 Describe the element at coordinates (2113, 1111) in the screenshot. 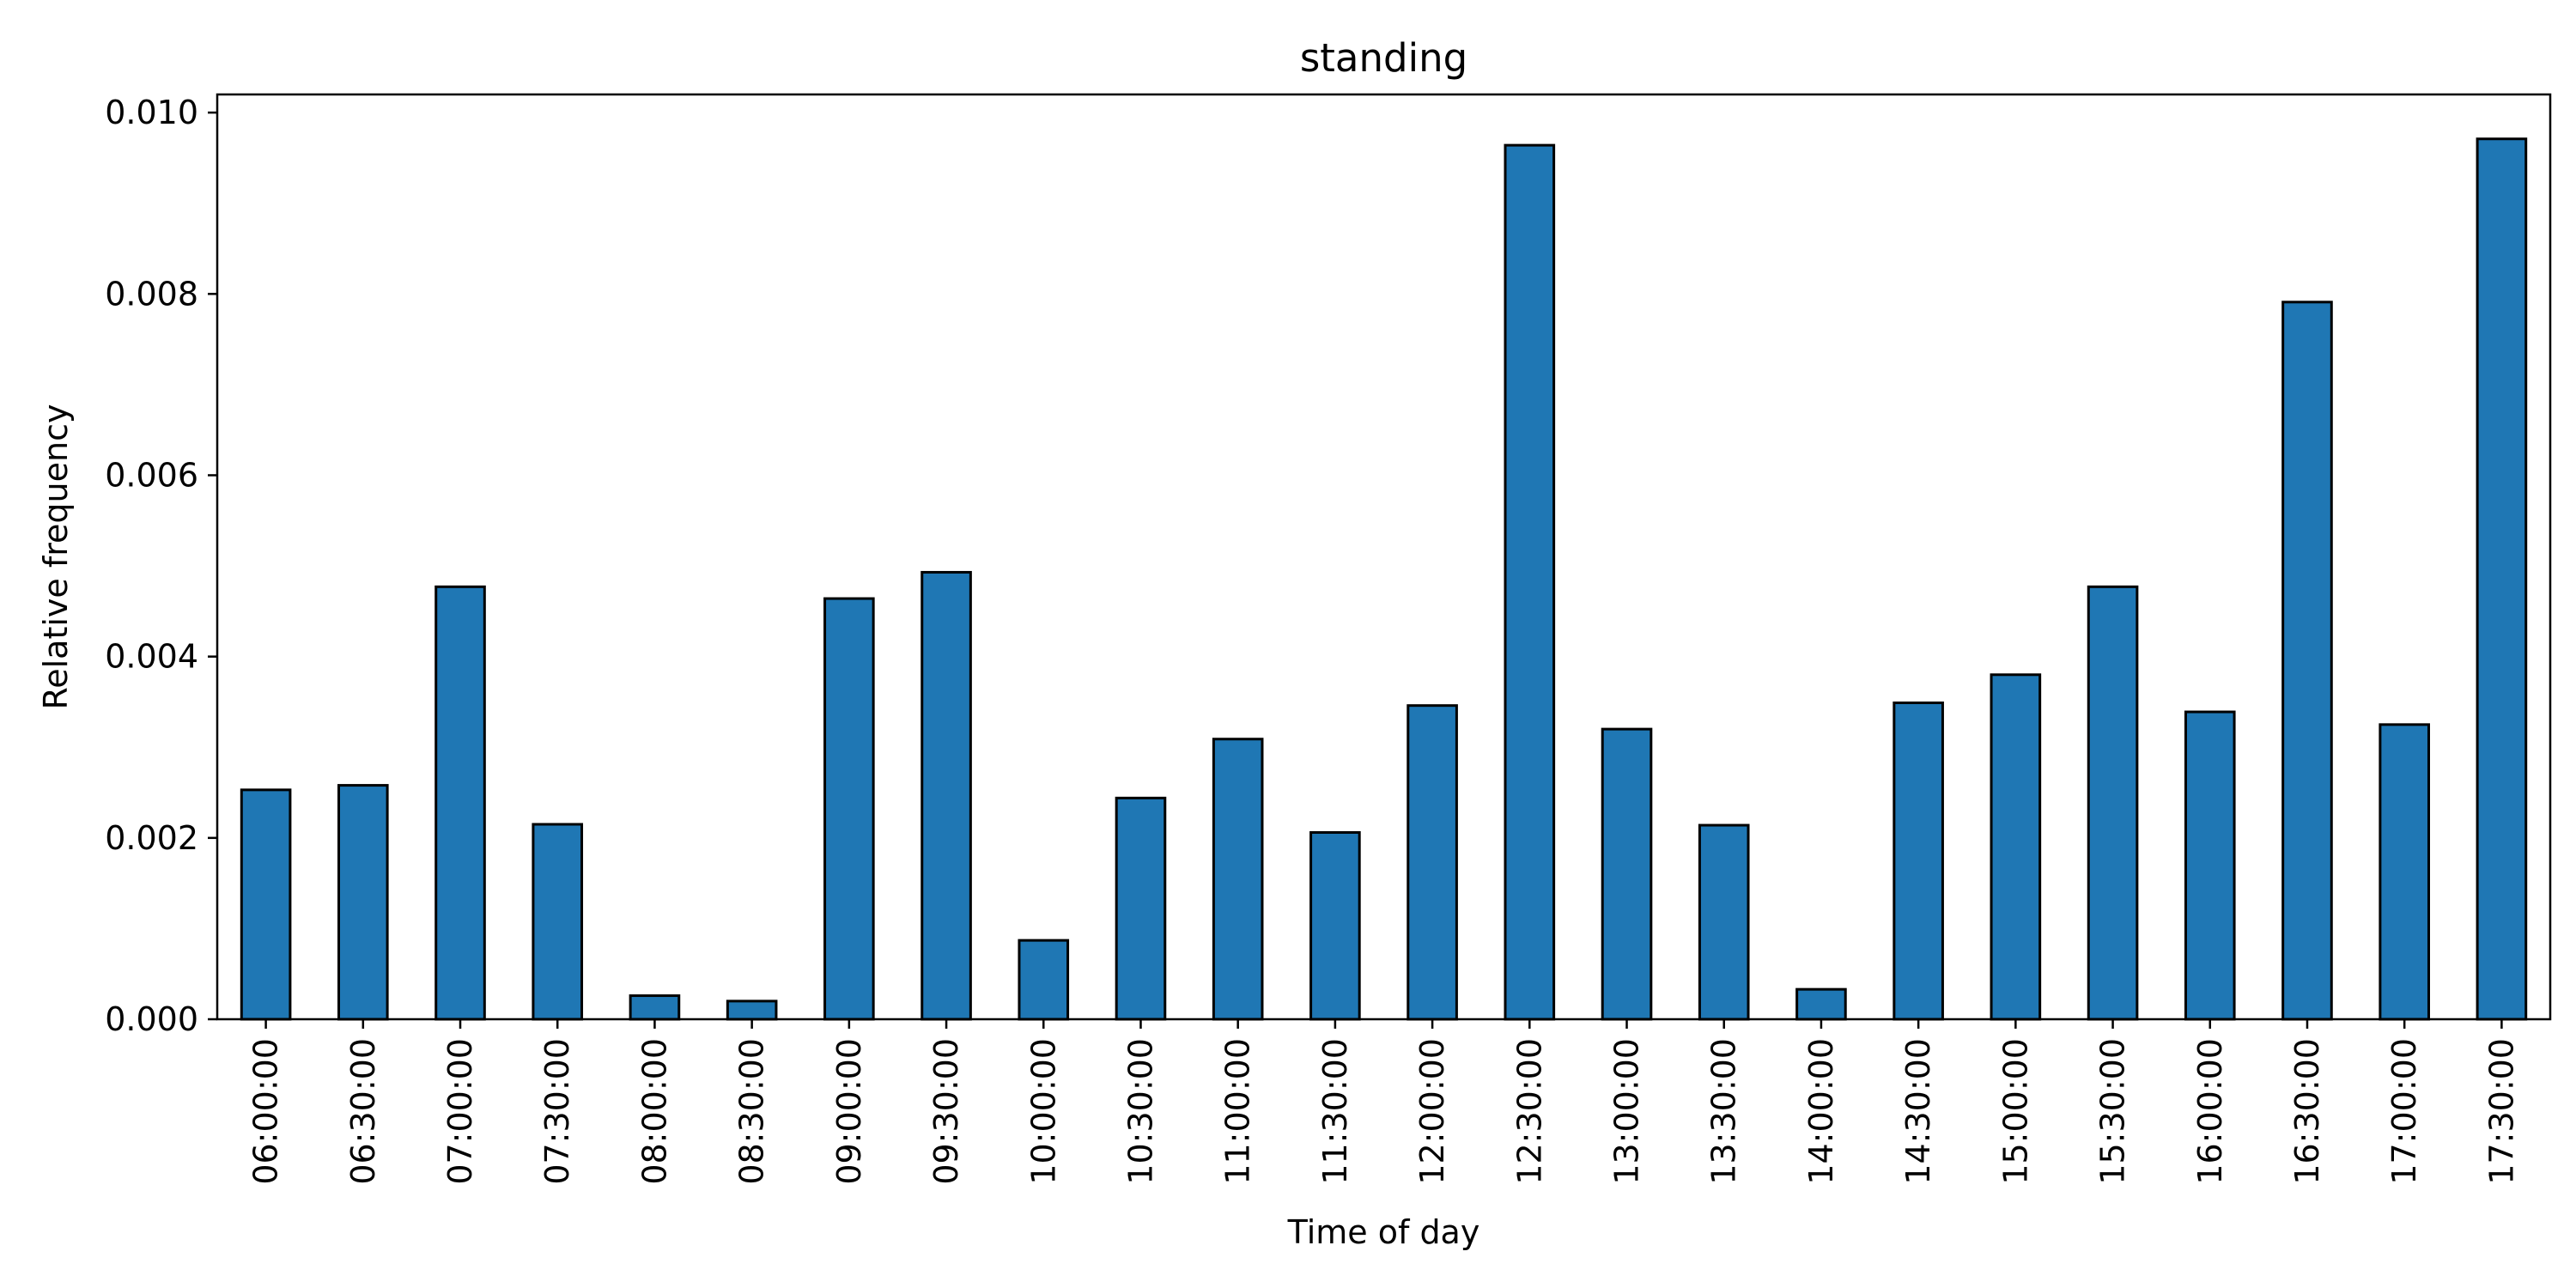

I see `x-tick-label: 15:30:00` at that location.